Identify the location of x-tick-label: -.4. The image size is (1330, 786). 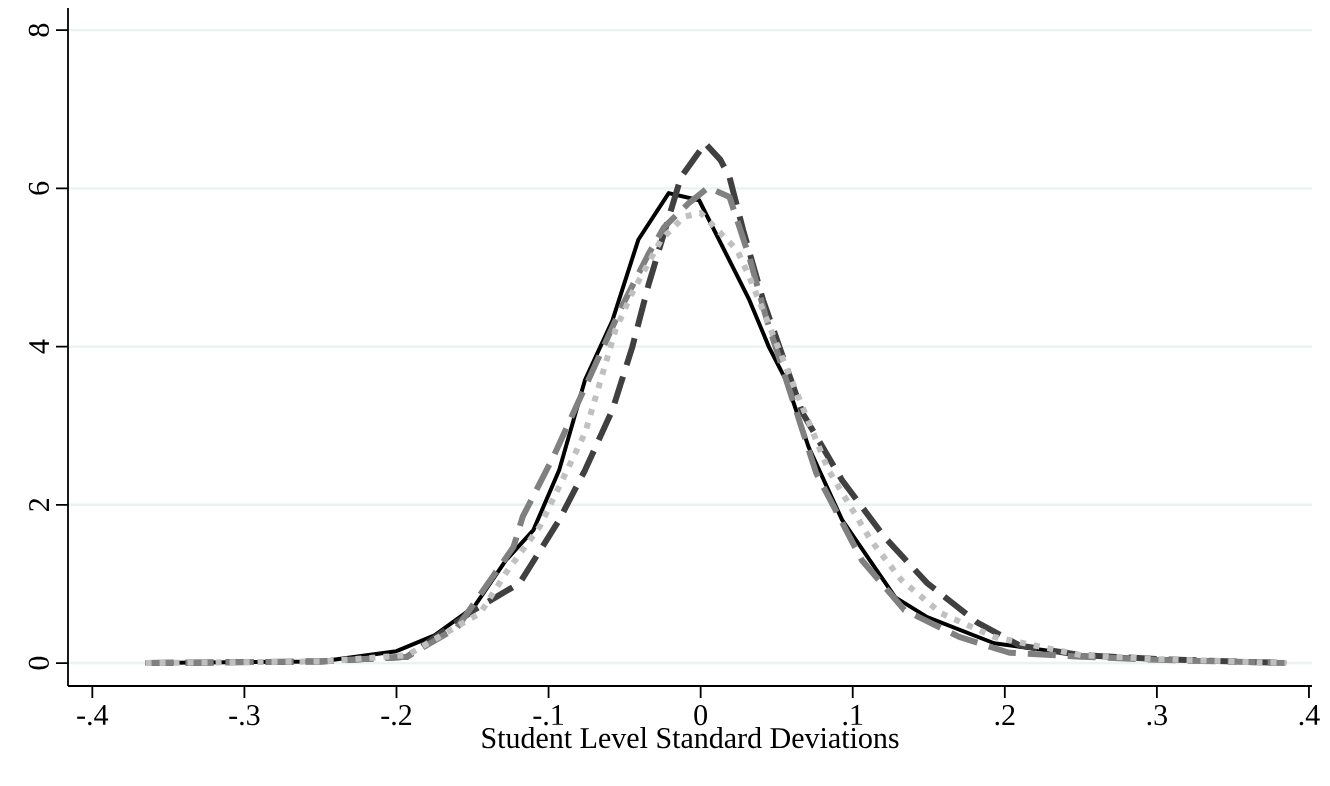
(93, 715).